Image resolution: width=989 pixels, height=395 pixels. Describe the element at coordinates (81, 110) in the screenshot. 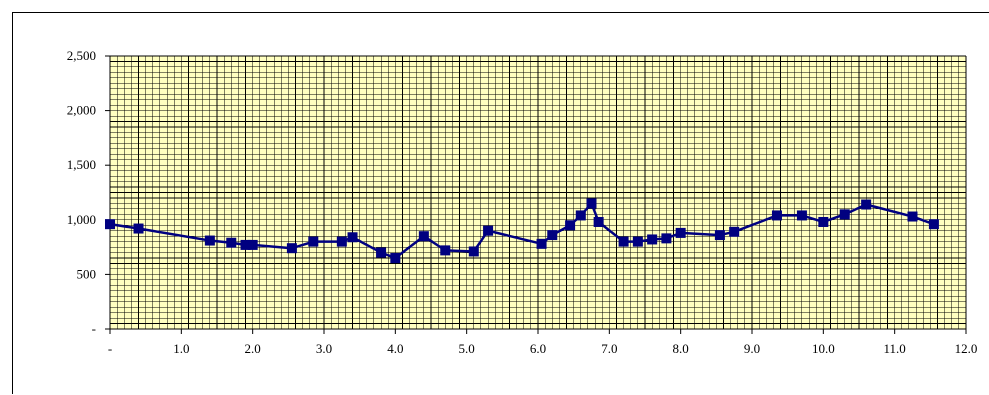

I see `y-tick-label: 2,000` at that location.